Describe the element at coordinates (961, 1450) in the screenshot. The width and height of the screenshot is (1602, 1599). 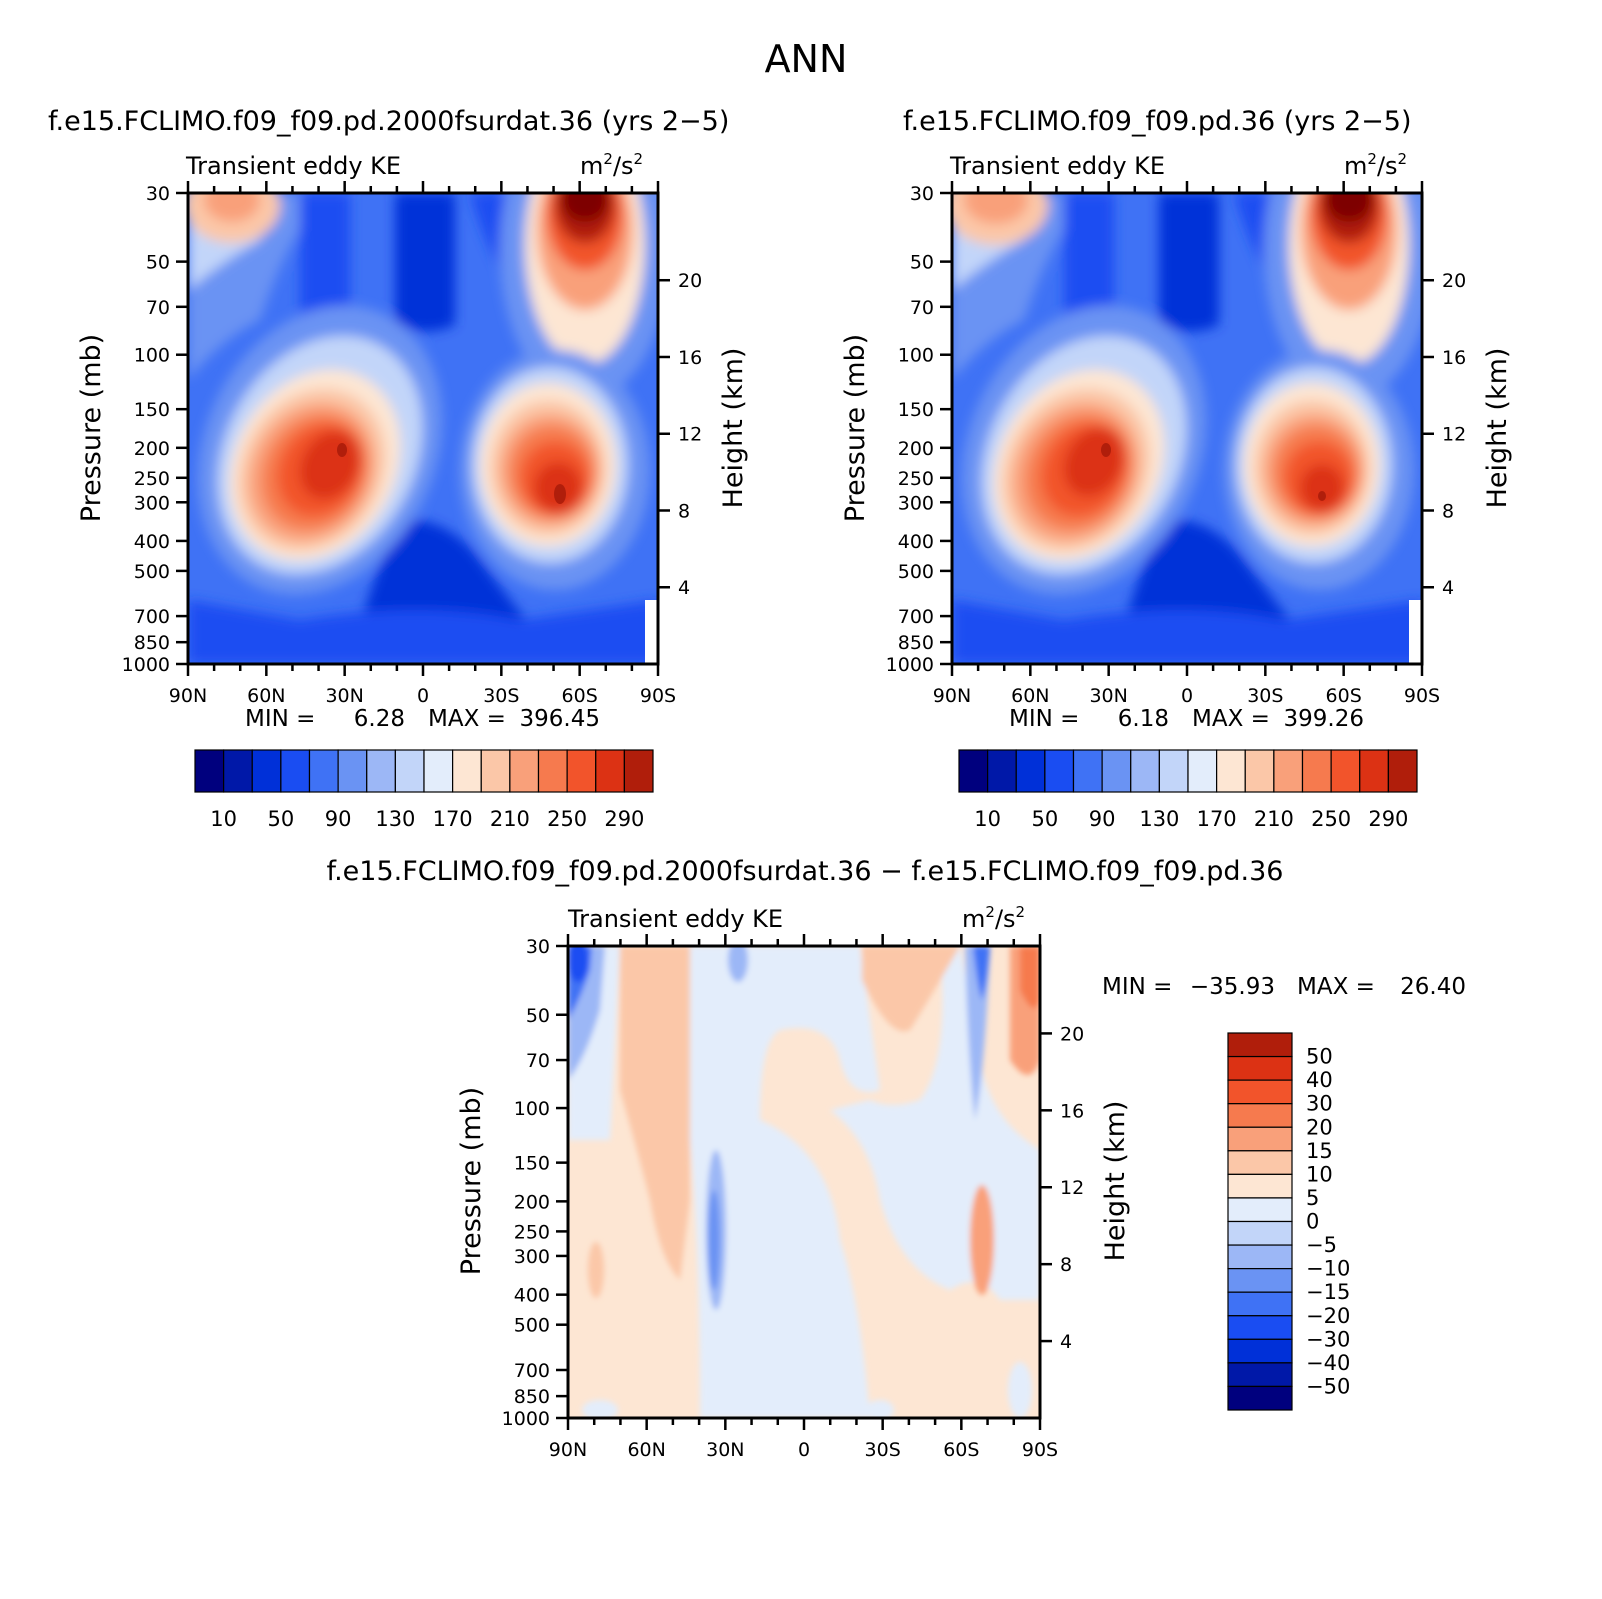
I see `x-tick-label: 60S` at that location.